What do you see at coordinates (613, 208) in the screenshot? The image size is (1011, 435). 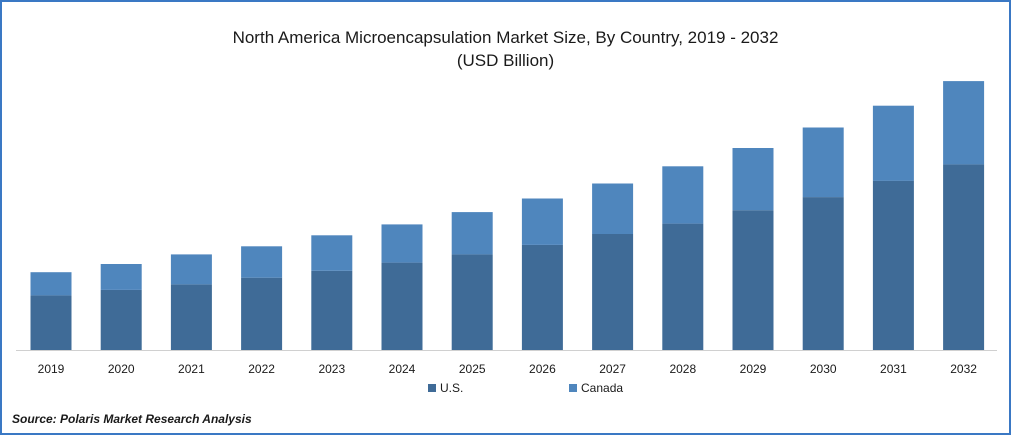 I see `bar-canada-2027` at bounding box center [613, 208].